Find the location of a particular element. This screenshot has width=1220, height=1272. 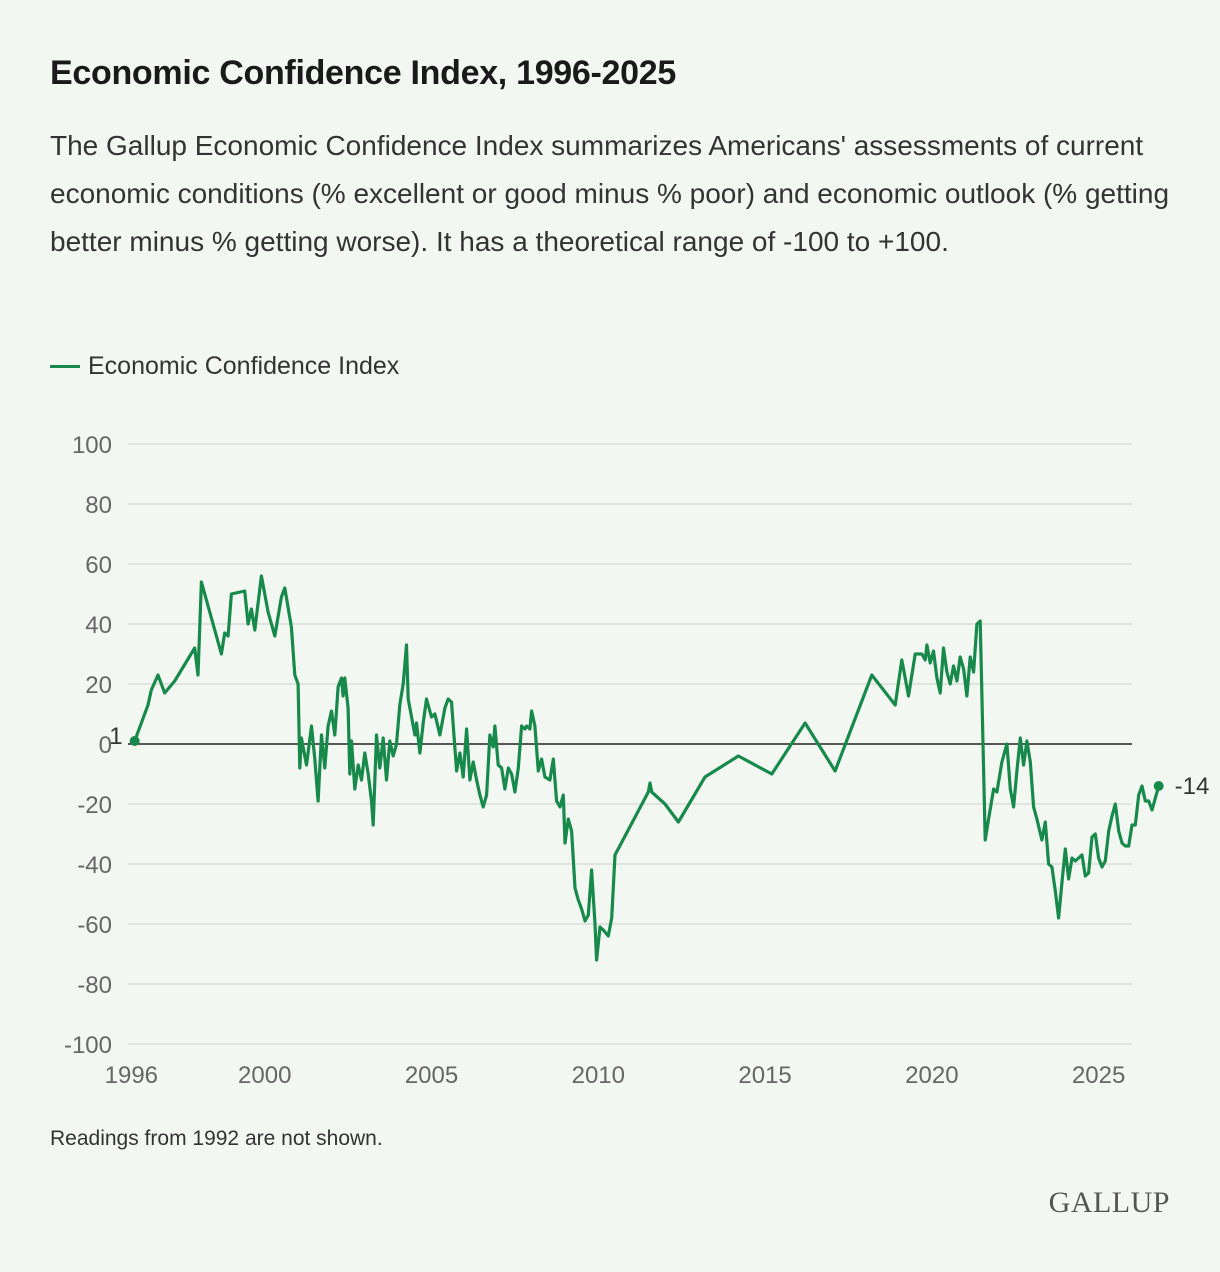

gallup-logo: GALLUP is located at coordinates (1109, 1202).